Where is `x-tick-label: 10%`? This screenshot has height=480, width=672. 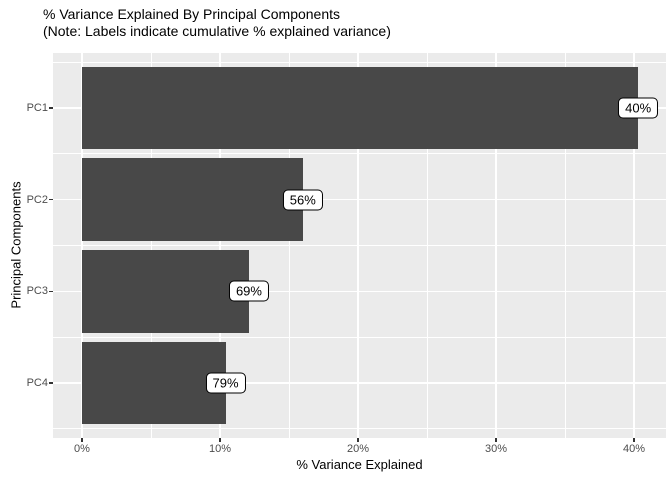 x-tick-label: 10% is located at coordinates (220, 449).